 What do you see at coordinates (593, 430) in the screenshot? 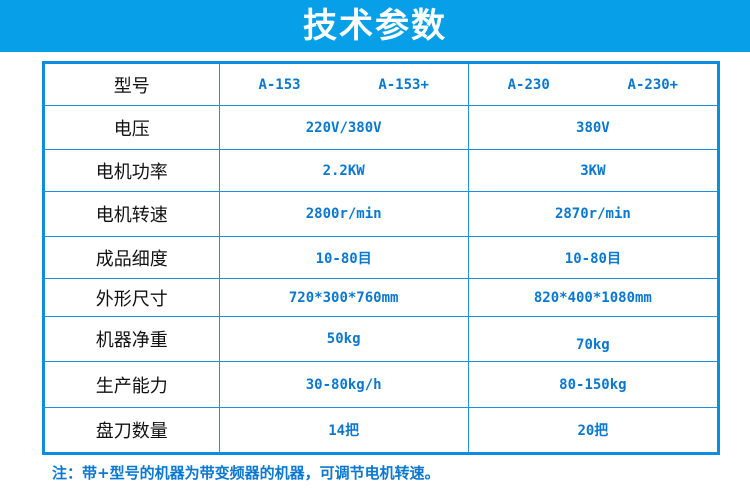
I see `value-b: 20把` at bounding box center [593, 430].